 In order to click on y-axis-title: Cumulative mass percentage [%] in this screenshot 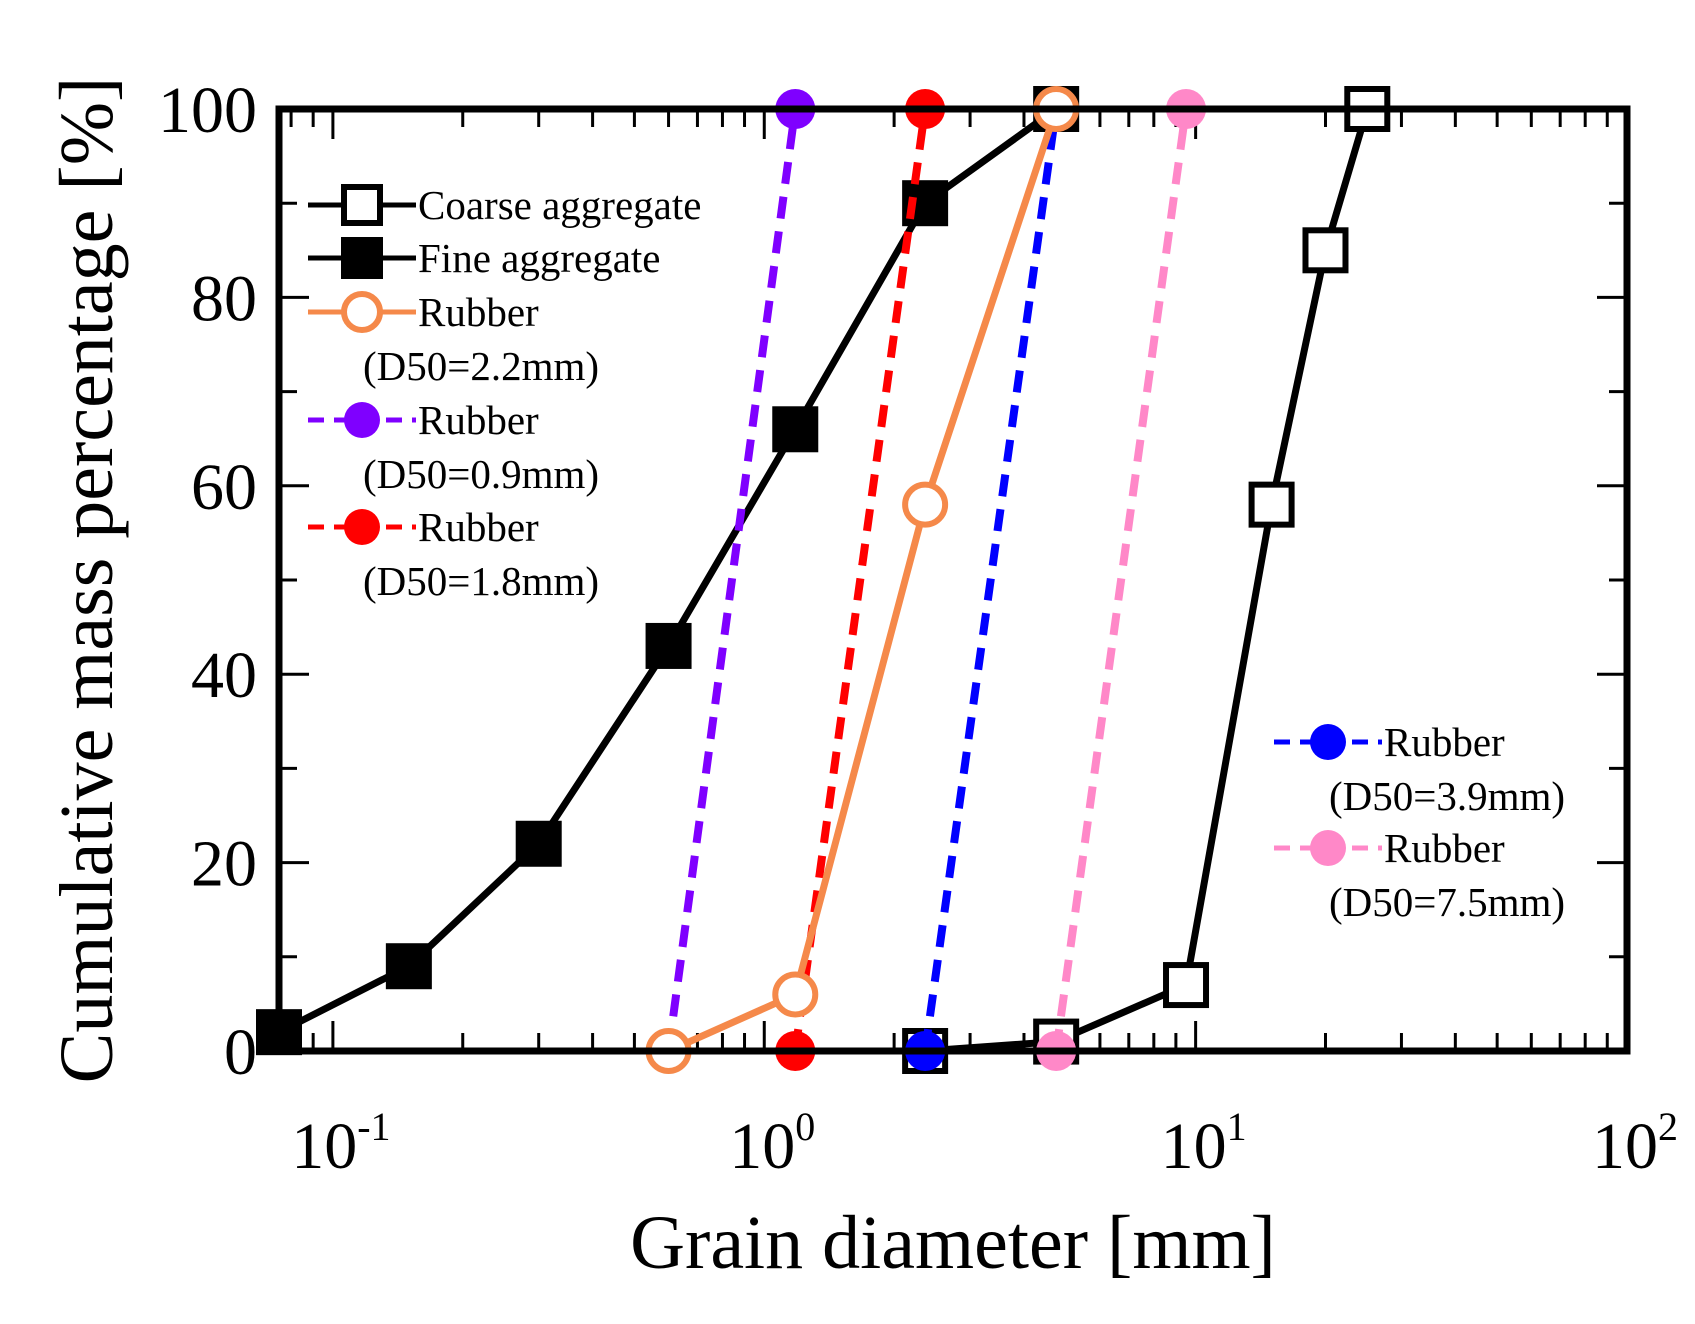, I will do `click(87, 580)`.